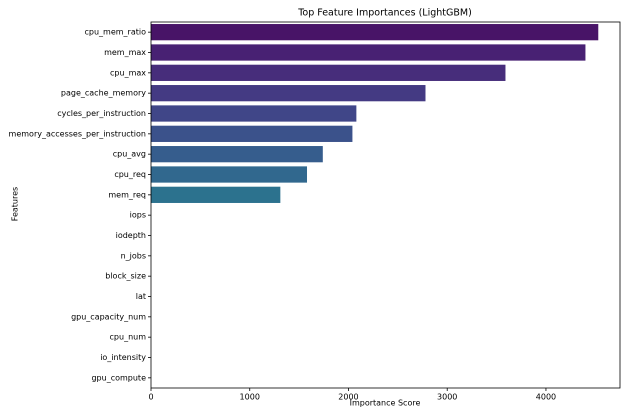 The image size is (623, 407). I want to click on chart-title: Top Feature Importances (LightGBM), so click(384, 13).